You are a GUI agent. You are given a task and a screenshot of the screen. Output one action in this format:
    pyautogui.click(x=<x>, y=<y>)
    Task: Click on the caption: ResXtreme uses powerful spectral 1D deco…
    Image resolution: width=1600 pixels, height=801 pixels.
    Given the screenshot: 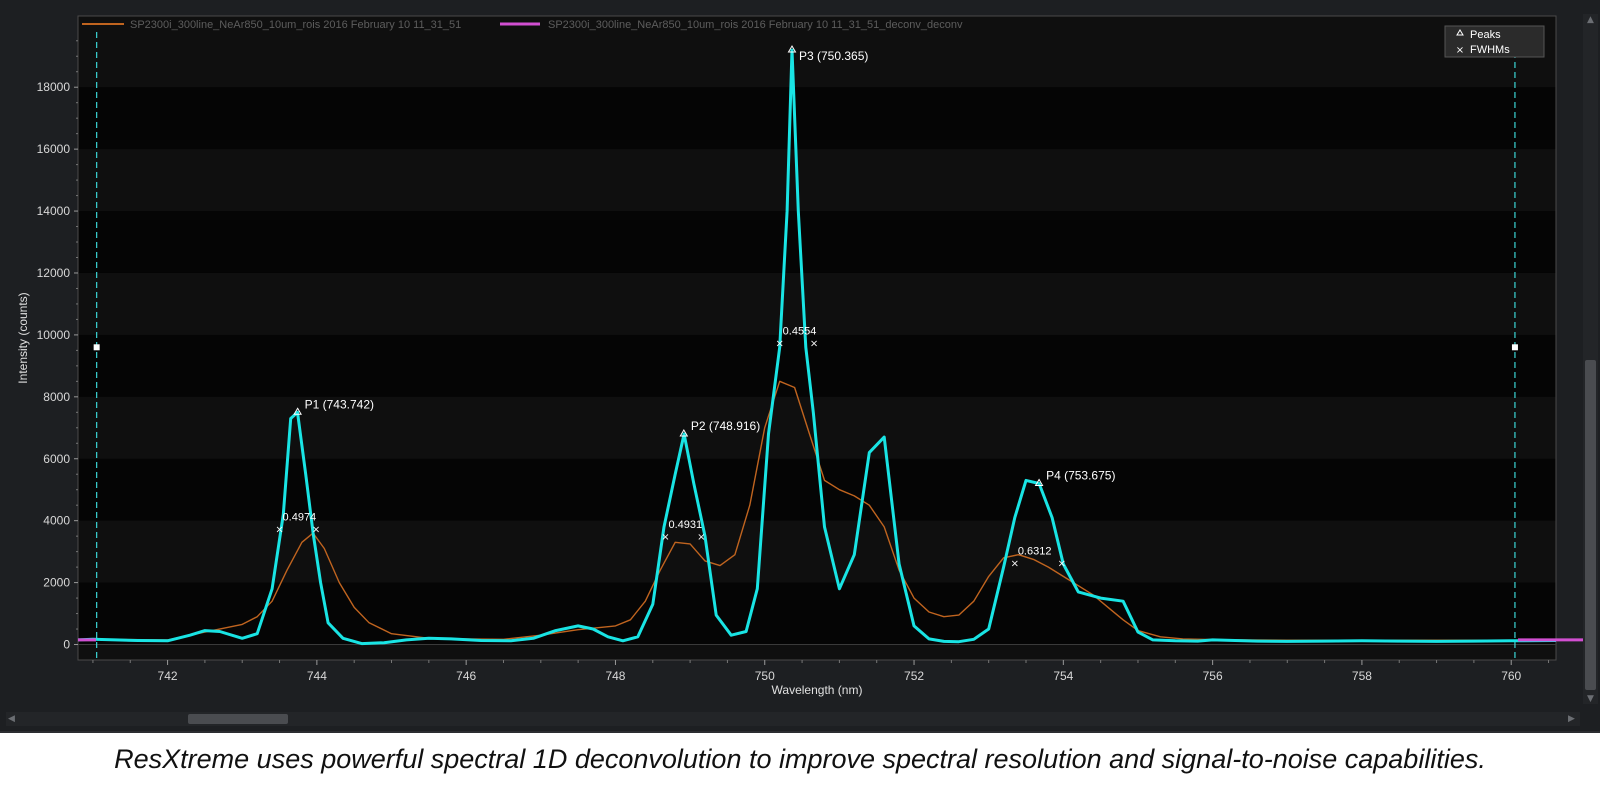 What is the action you would take?
    pyautogui.click(x=800, y=759)
    